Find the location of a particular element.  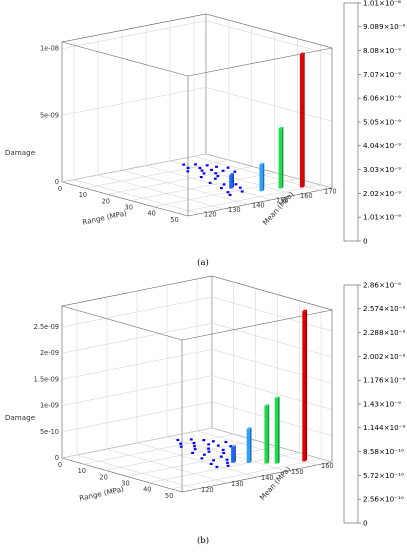

panel-a-colorbar-label: 1.01×10⁻⁹ is located at coordinates (382, 217).